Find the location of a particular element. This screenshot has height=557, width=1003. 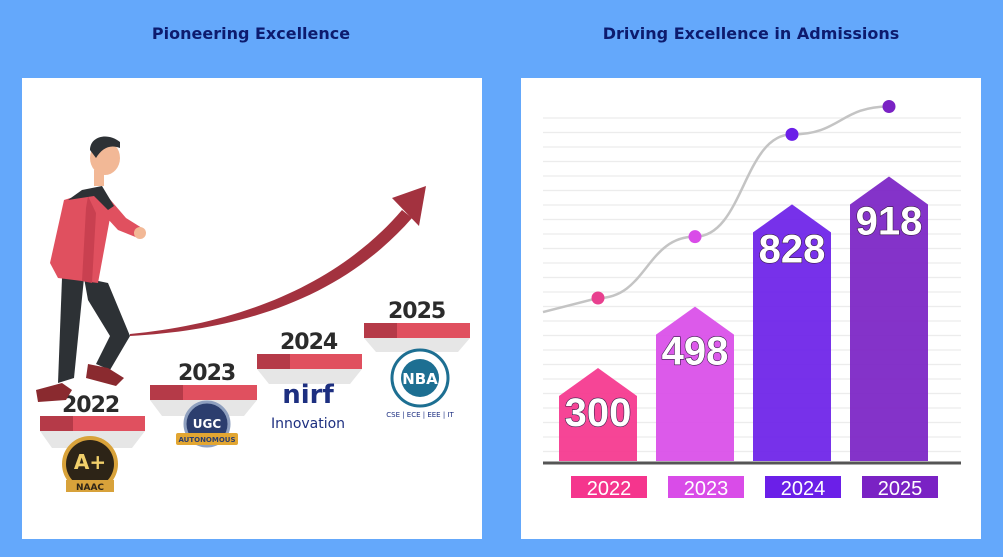

bar-2022: 300 is located at coordinates (598, 414).